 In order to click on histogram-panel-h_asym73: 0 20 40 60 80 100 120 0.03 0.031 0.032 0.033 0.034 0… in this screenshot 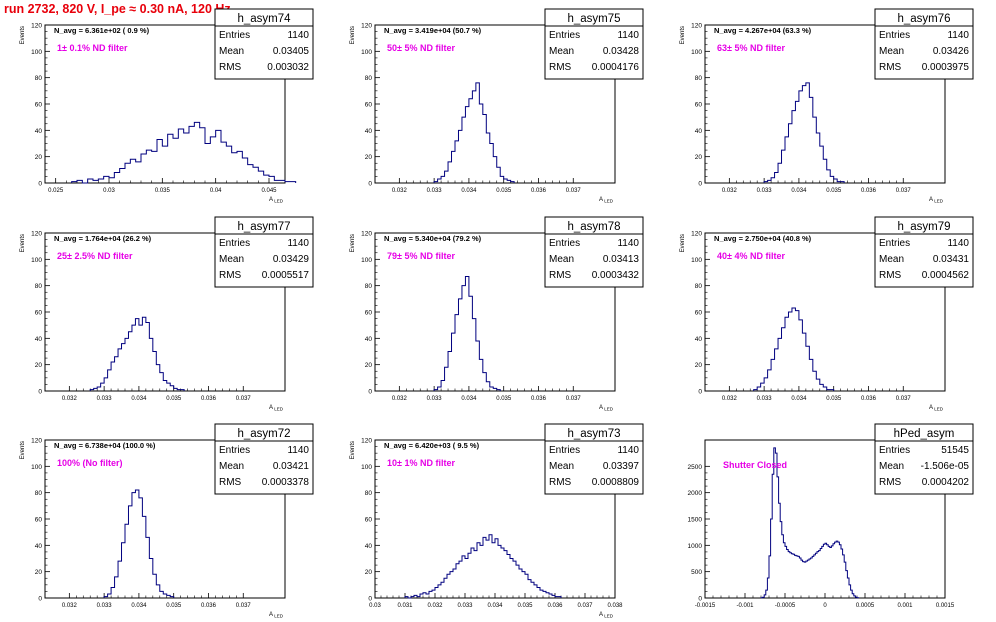, I will do `click(497, 521)`.